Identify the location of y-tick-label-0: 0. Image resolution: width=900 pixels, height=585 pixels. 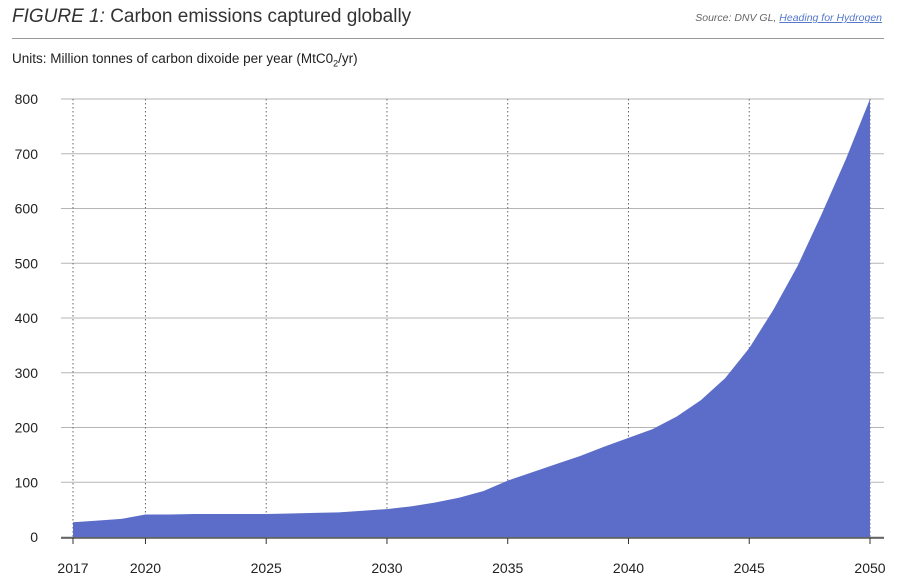
(34, 537).